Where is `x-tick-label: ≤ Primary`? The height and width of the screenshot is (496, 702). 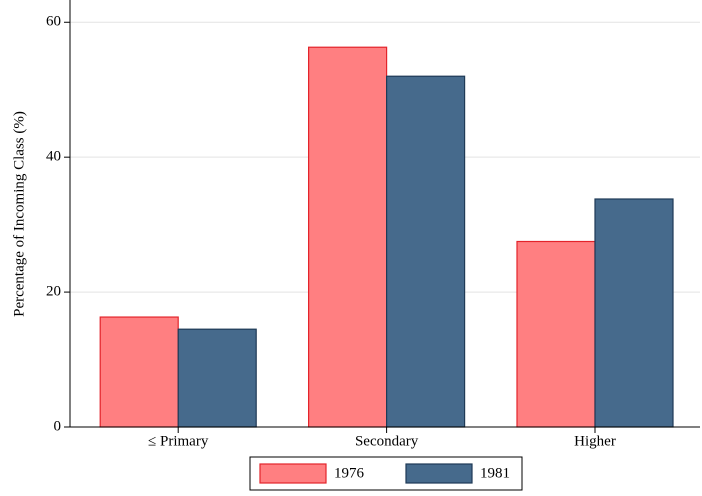
x-tick-label: ≤ Primary is located at coordinates (178, 441).